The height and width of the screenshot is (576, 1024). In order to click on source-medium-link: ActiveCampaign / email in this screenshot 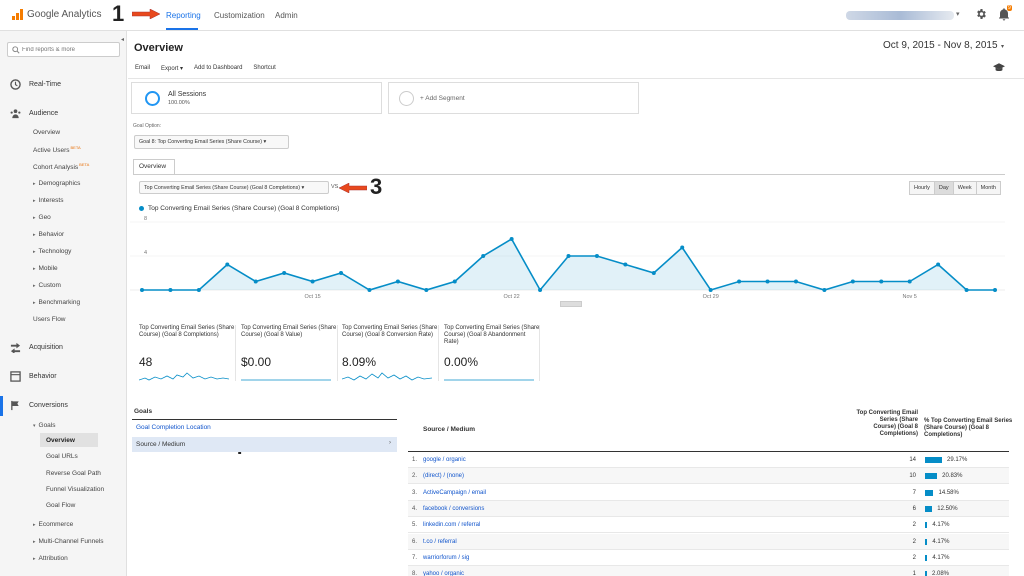, I will do `click(455, 492)`.